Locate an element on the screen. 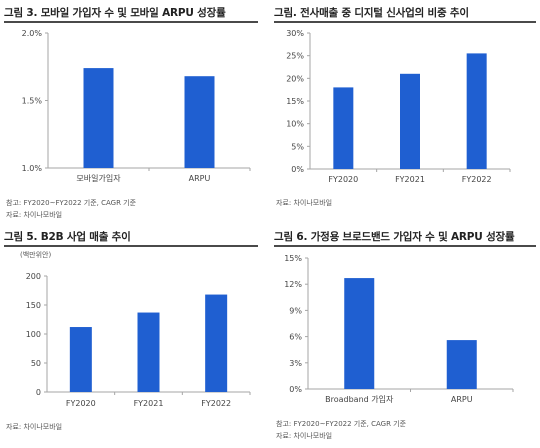  y-tick-label: 6% is located at coordinates (295, 337).